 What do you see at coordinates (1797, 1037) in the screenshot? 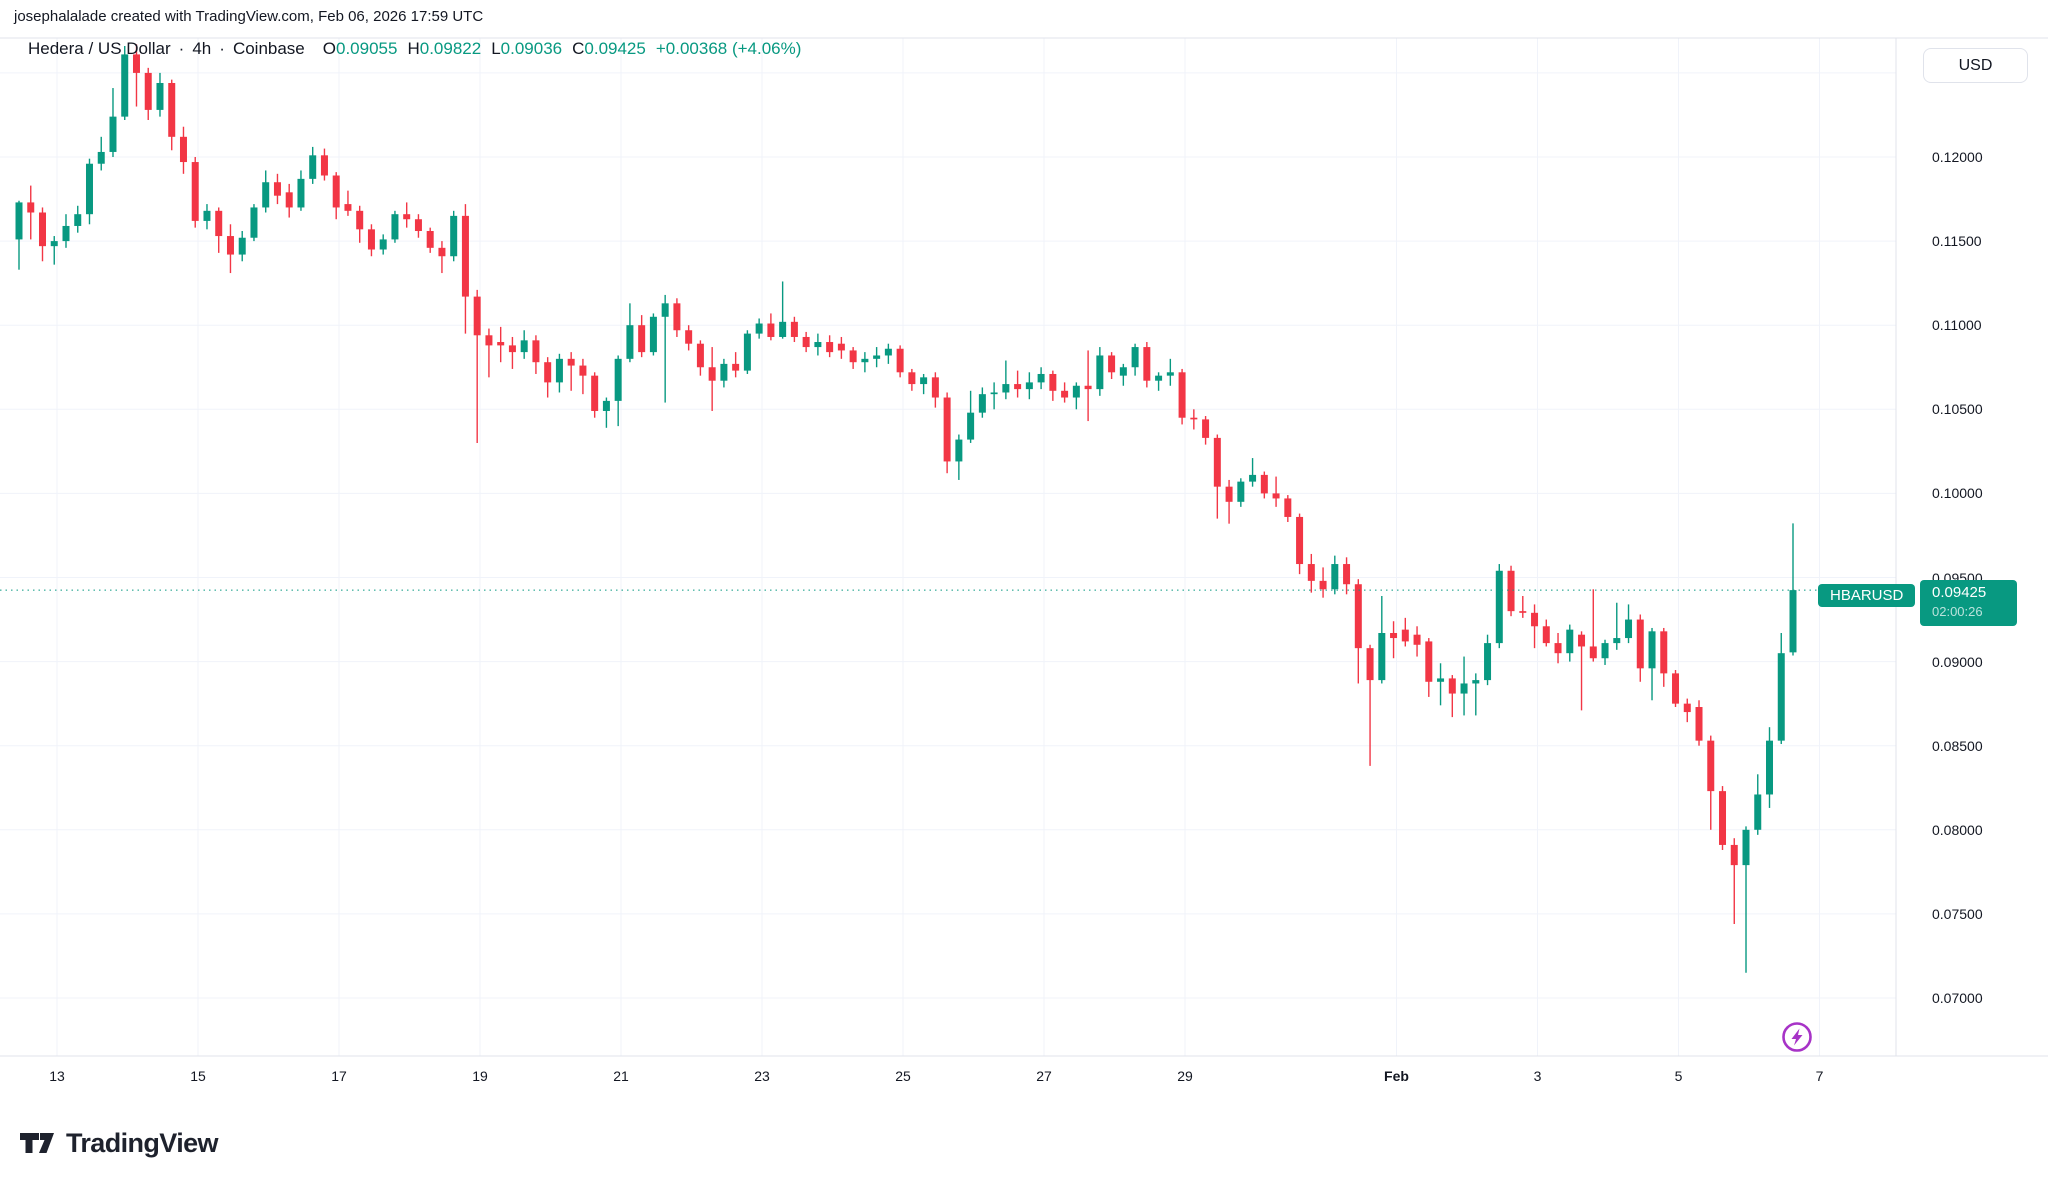
I see `boost-button` at bounding box center [1797, 1037].